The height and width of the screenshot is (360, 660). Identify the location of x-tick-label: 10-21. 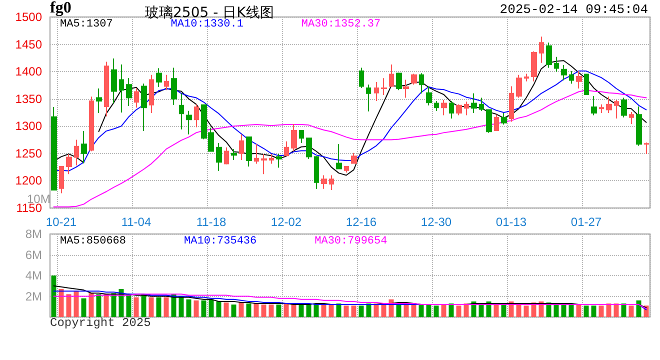
(61, 222).